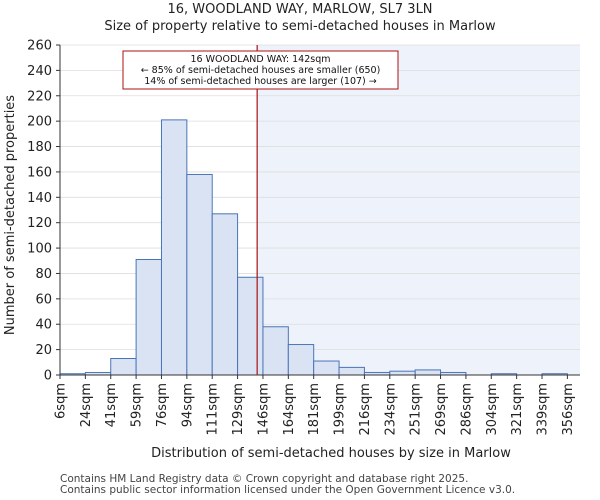 This screenshot has height=500, width=600. What do you see at coordinates (365, 409) in the screenshot?
I see `x-tick-label: 216sqm` at bounding box center [365, 409].